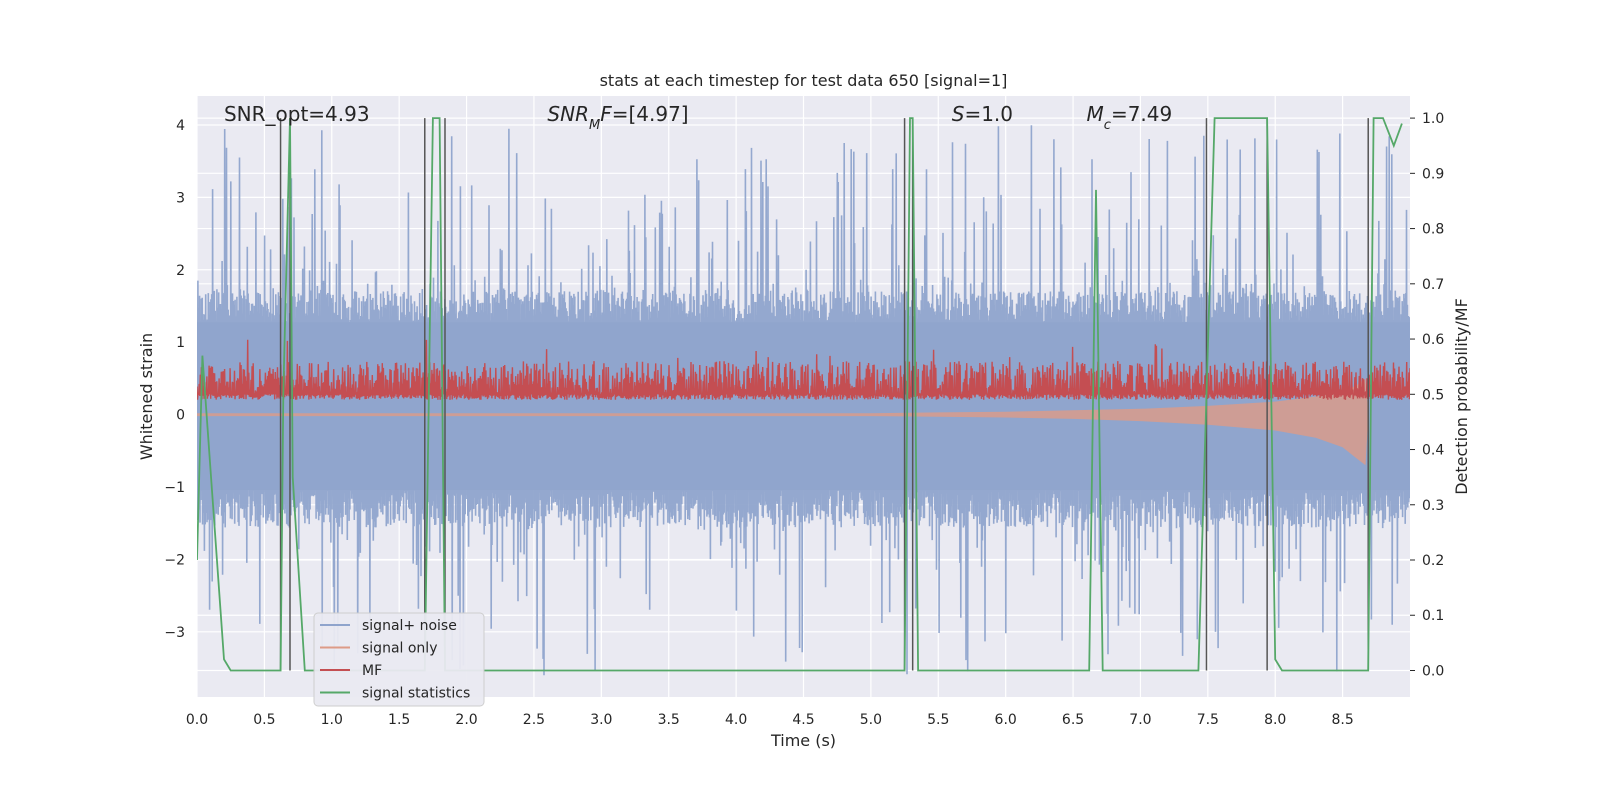 The height and width of the screenshot is (800, 1600). What do you see at coordinates (466, 720) in the screenshot?
I see `x-tick-label: 2.0` at bounding box center [466, 720].